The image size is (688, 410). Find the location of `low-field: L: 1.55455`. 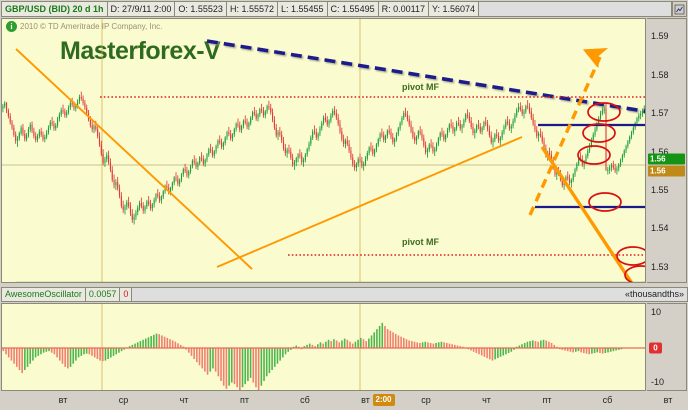

low-field: L: 1.55455 is located at coordinates (302, 9).